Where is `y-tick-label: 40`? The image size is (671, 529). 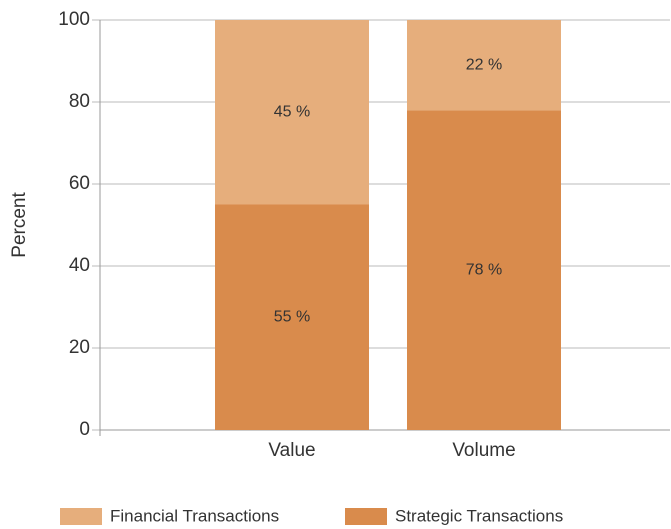
y-tick-label: 40 is located at coordinates (79, 265).